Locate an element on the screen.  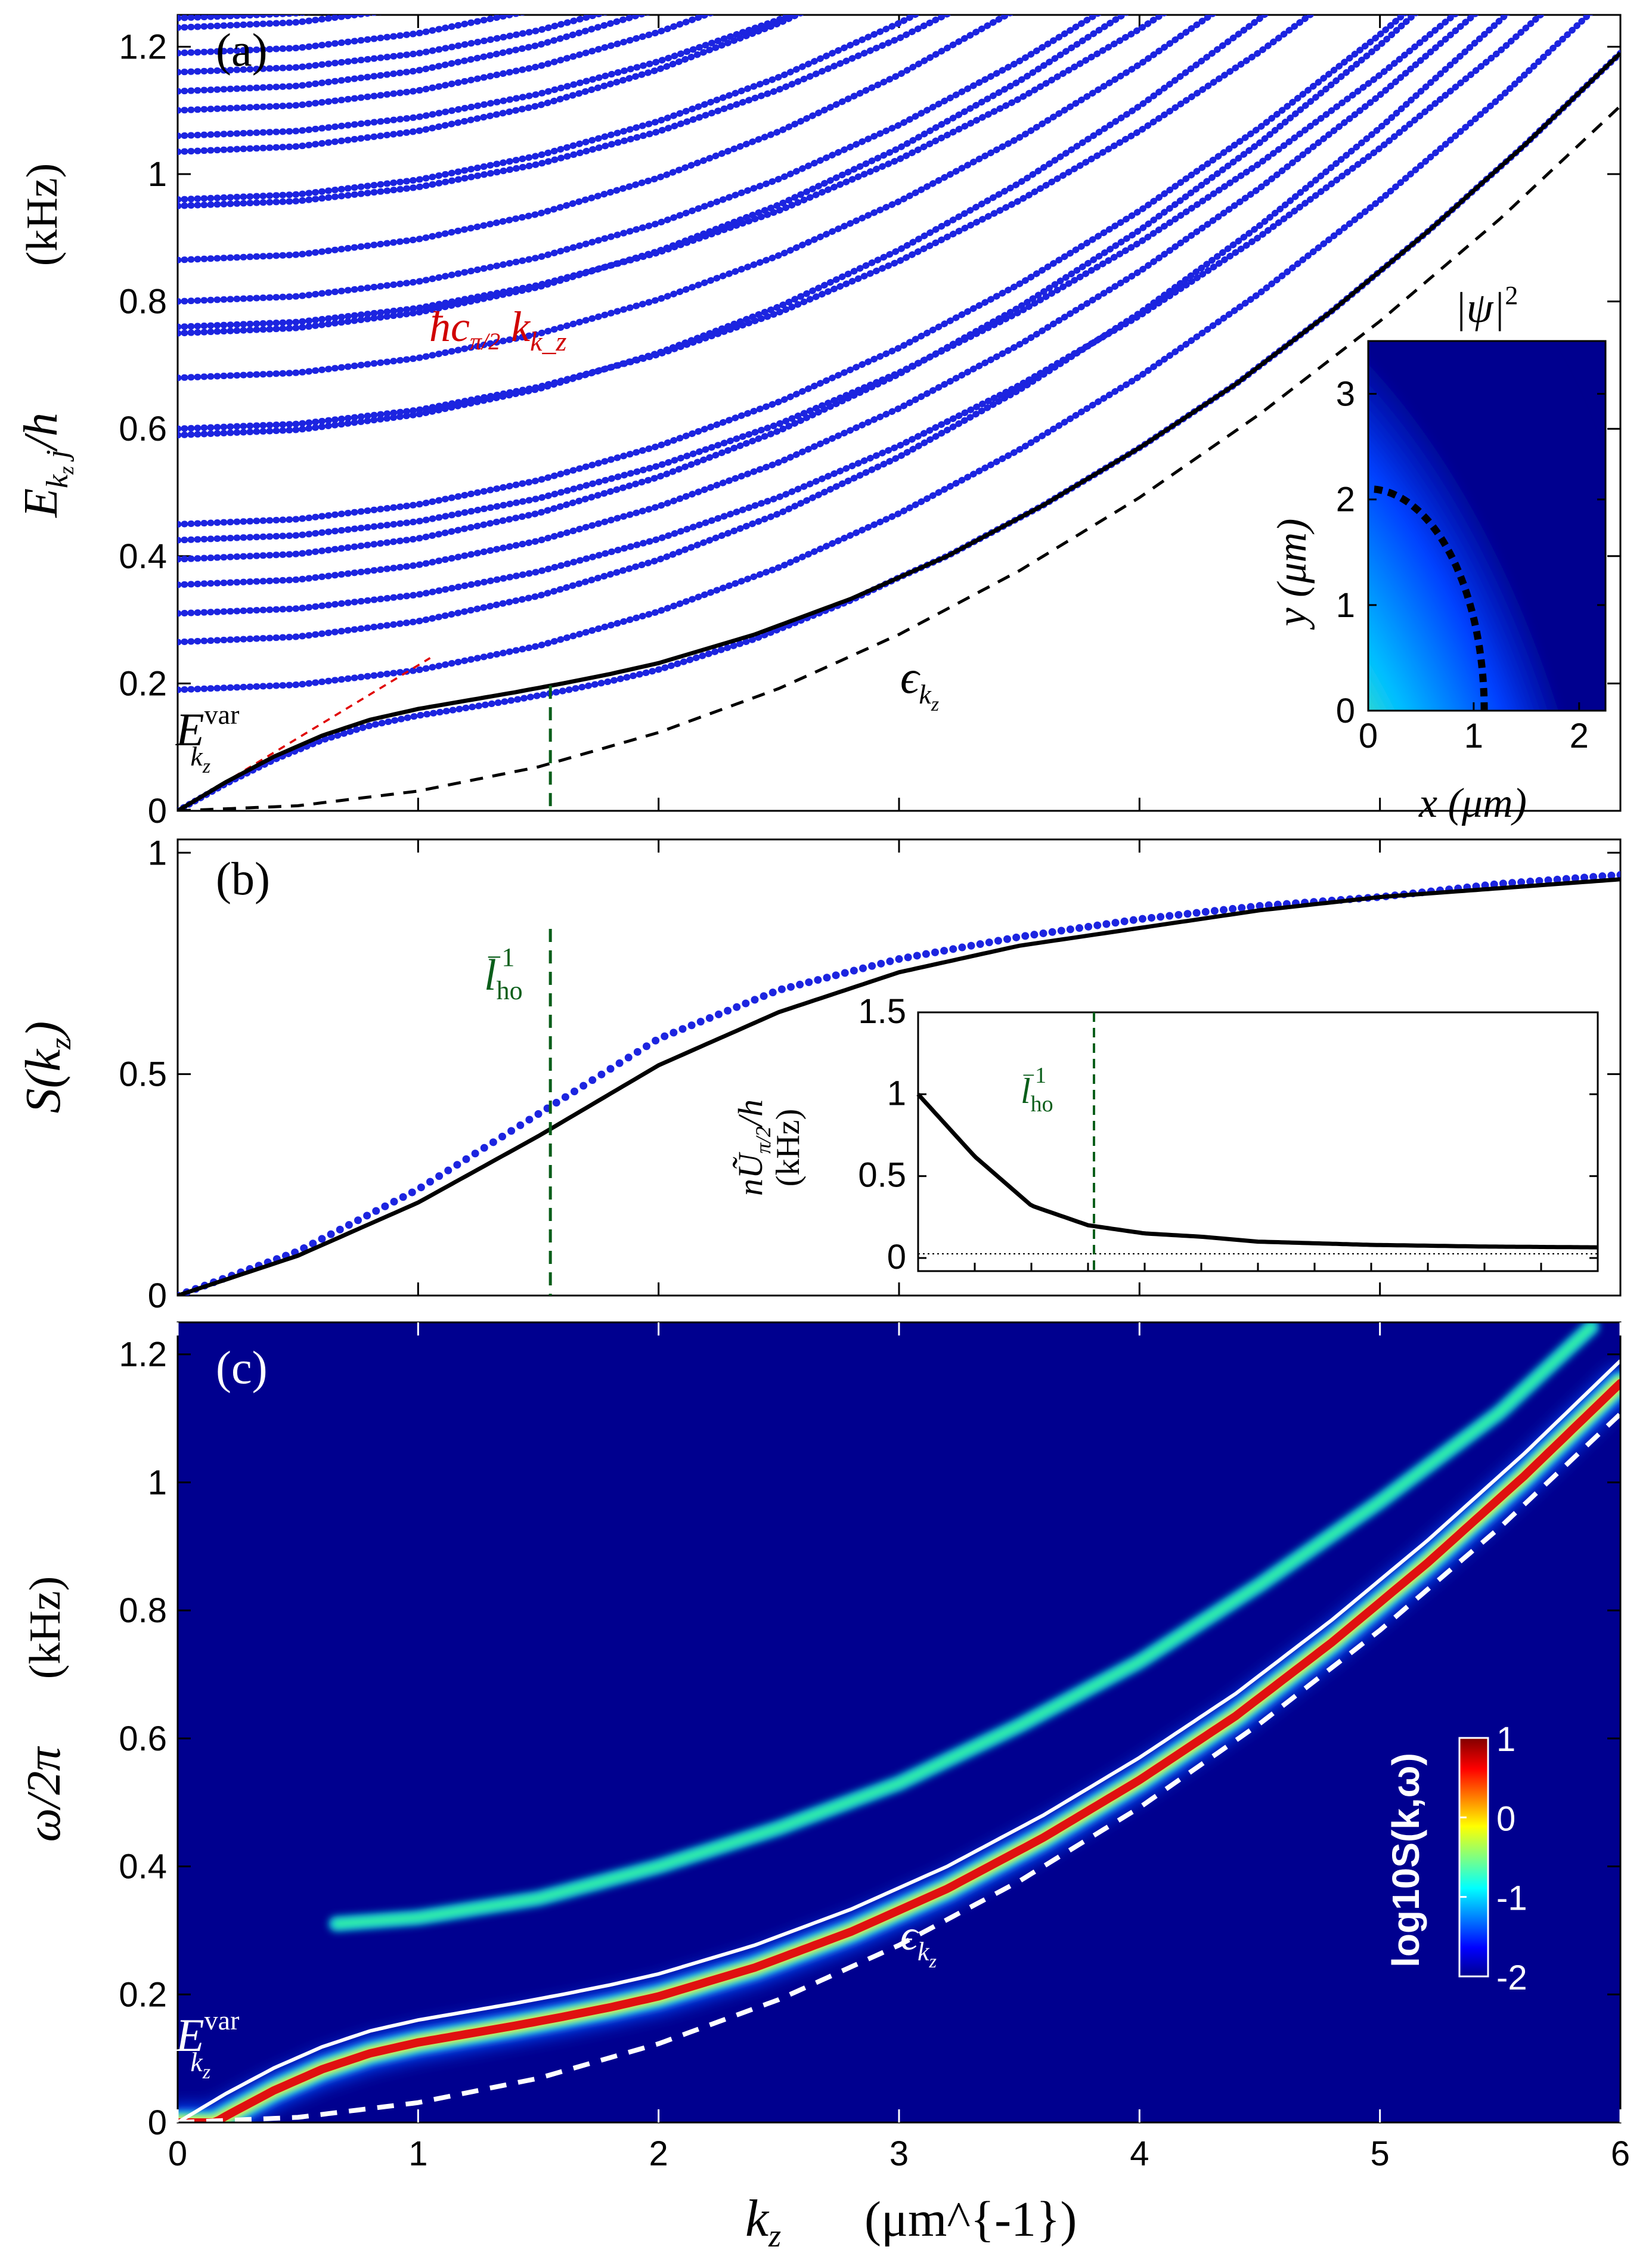
panel-b-inset: 00.511.5 lho−1 nŨπ/2/h (kHz) is located at coordinates (1165, 1134).